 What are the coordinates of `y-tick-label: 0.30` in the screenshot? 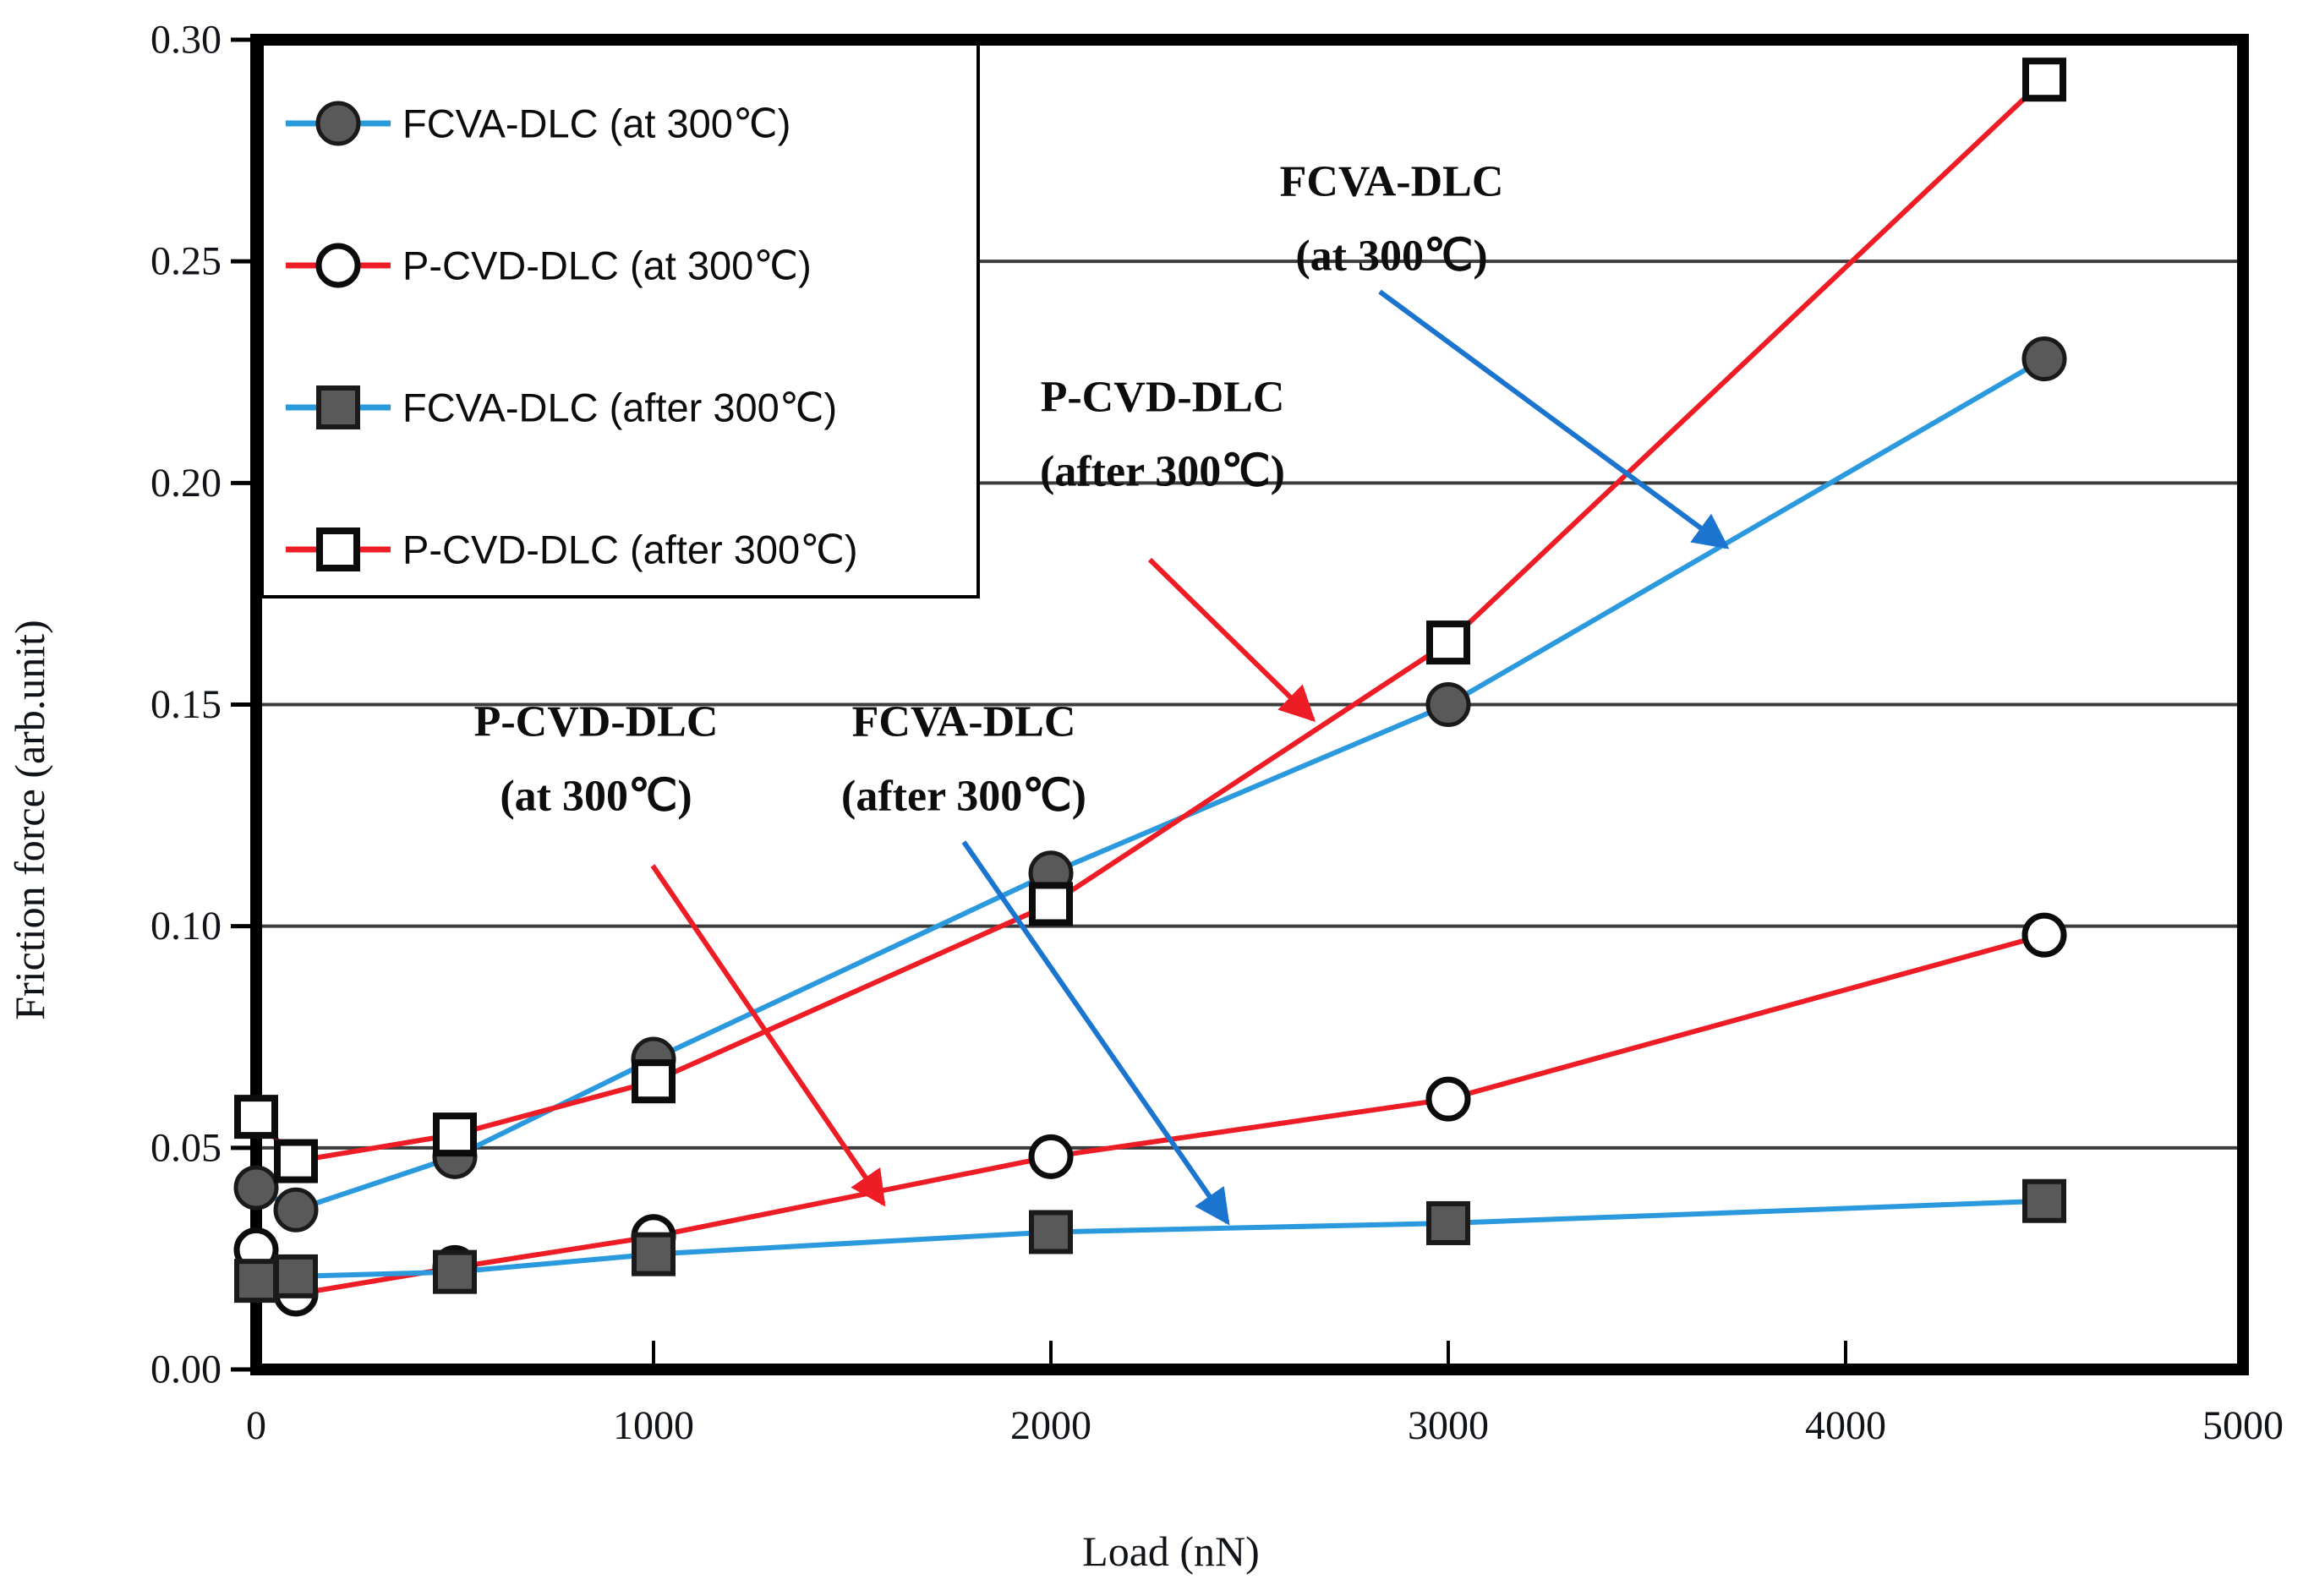 It's located at (186, 40).